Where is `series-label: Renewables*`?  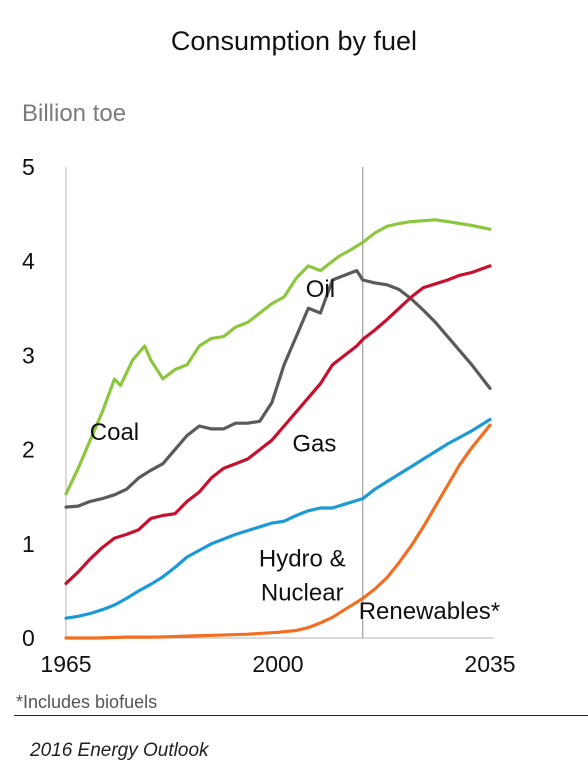
series-label: Renewables* is located at coordinates (429, 611).